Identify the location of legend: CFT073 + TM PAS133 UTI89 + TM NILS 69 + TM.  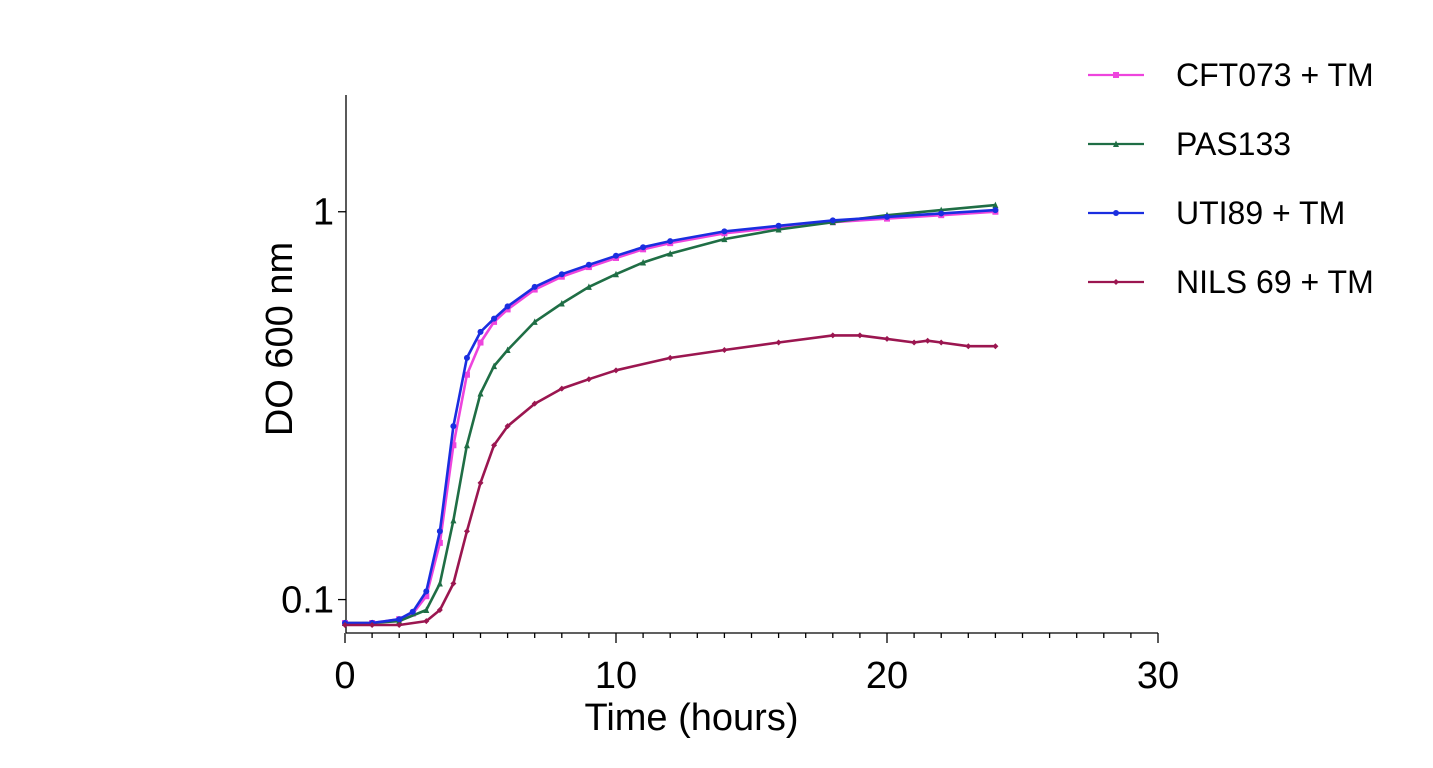
(1231, 178).